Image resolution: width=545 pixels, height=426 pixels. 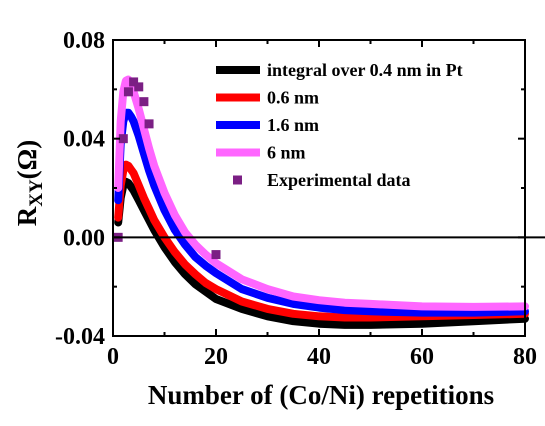 What do you see at coordinates (321, 395) in the screenshot?
I see `x-axis-title: Number of (Co/Ni) repetitions` at bounding box center [321, 395].